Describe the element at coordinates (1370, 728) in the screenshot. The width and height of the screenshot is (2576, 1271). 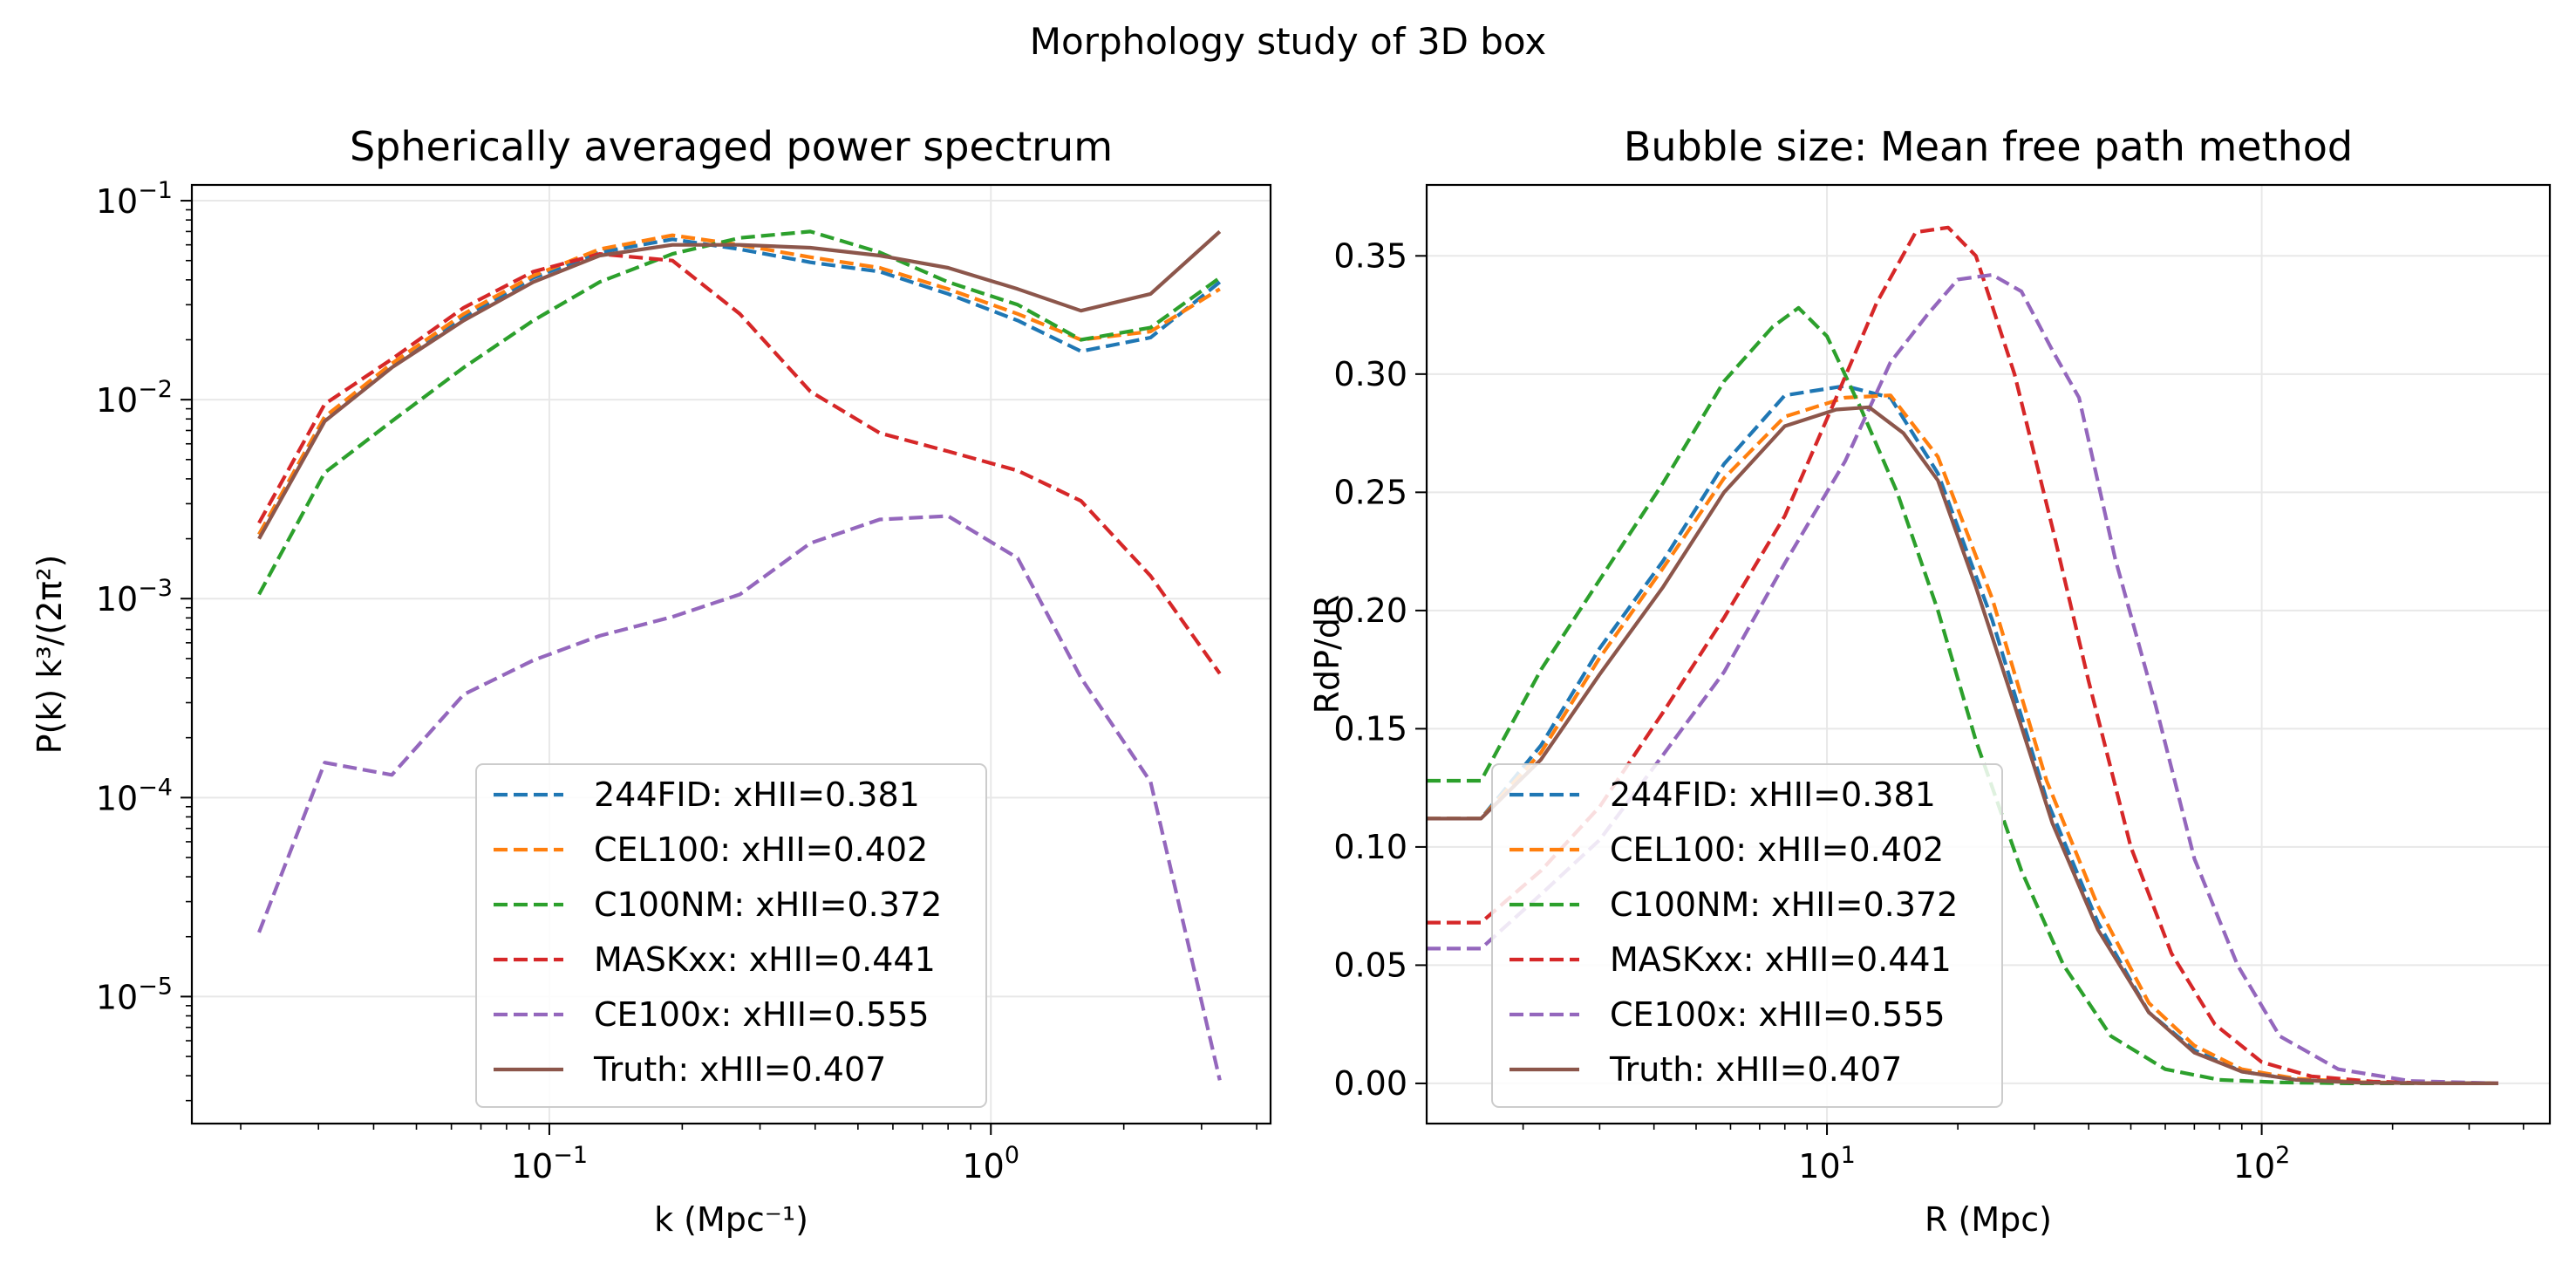
I see `y-tick-label: 0.15` at that location.